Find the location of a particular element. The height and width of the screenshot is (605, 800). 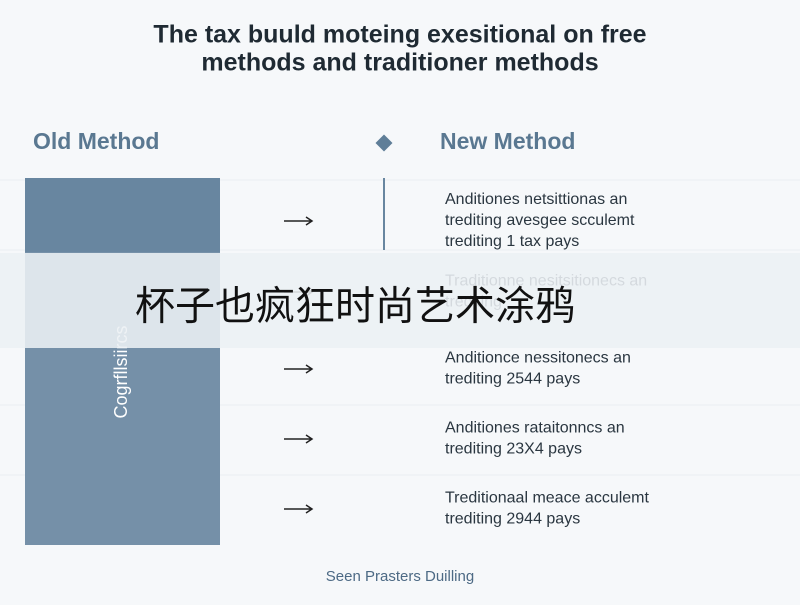

row-text: Anditionce nessitonecs an is located at coordinates (538, 358).